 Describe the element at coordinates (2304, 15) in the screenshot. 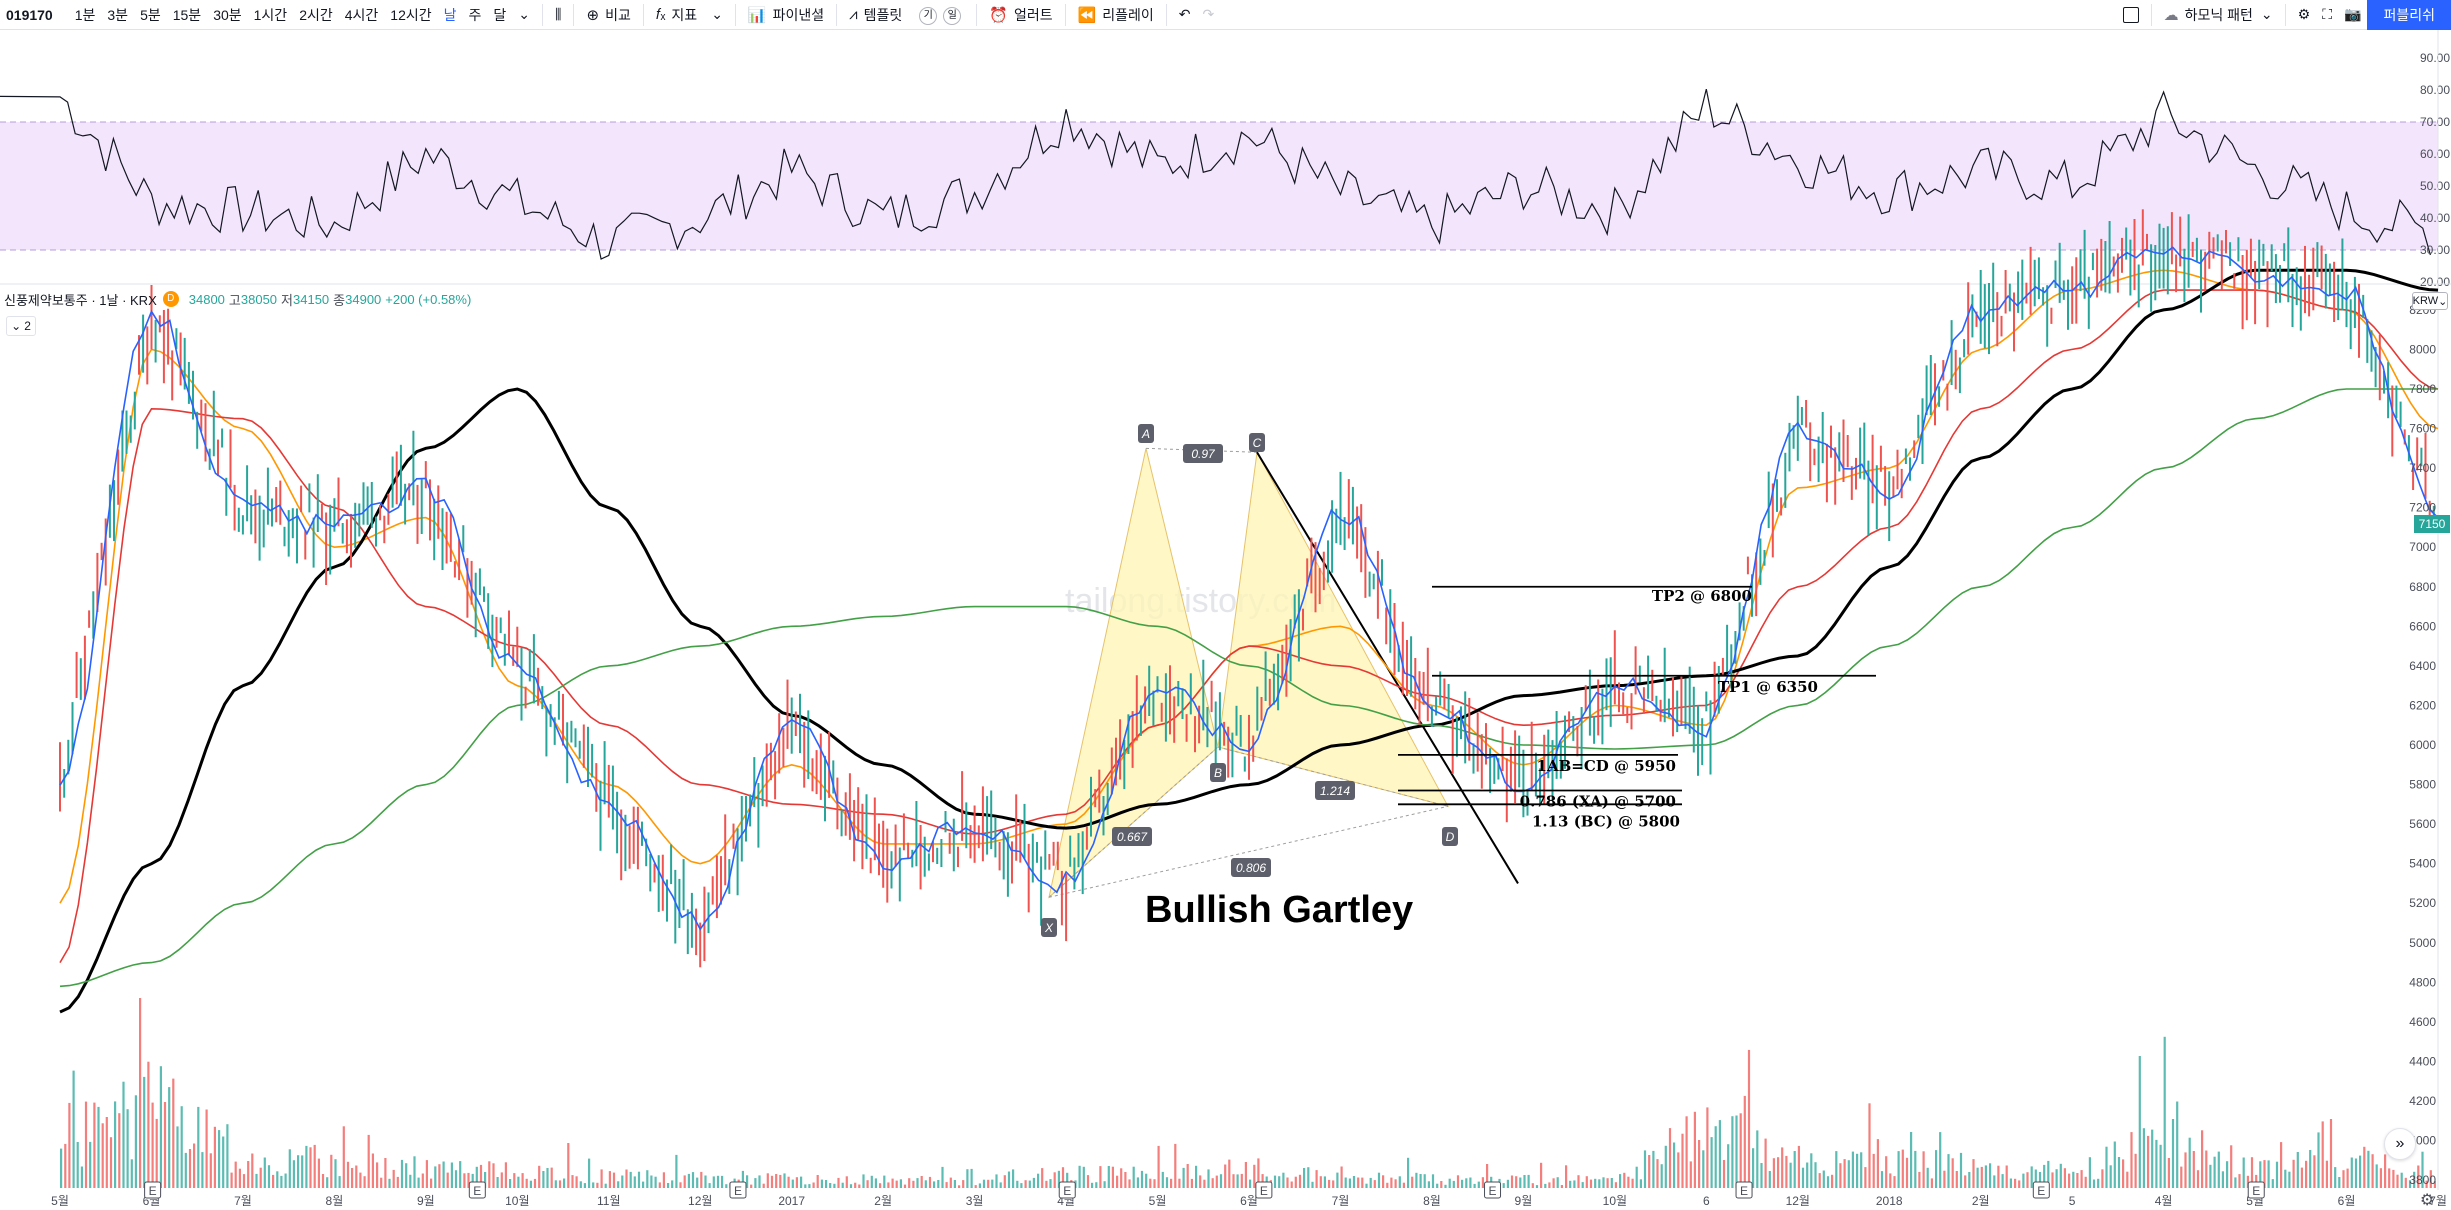

I see `settings-button: ⚙` at that location.